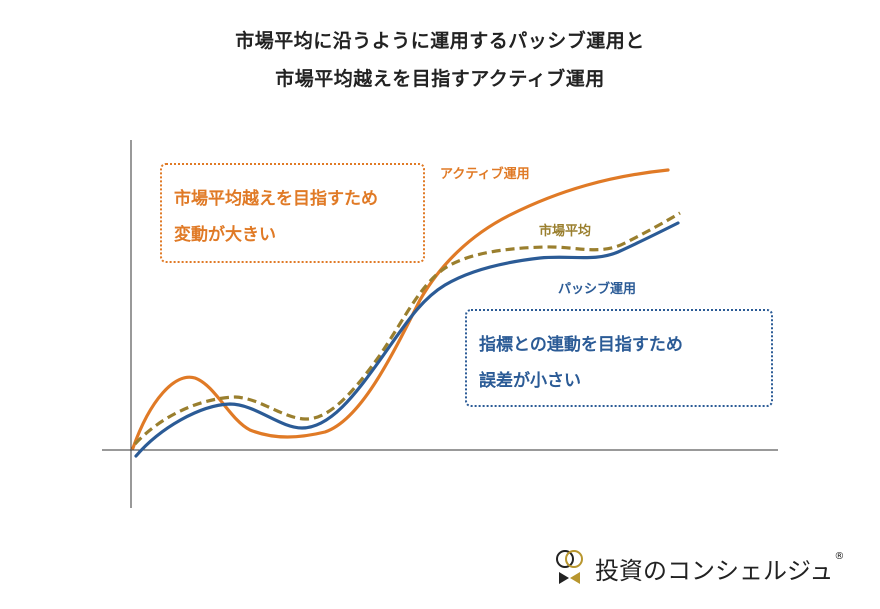 This screenshot has width=880, height=609. What do you see at coordinates (619, 358) in the screenshot?
I see `passive-callout-box: 指標との連動を目指すため 誤差が小さい` at bounding box center [619, 358].